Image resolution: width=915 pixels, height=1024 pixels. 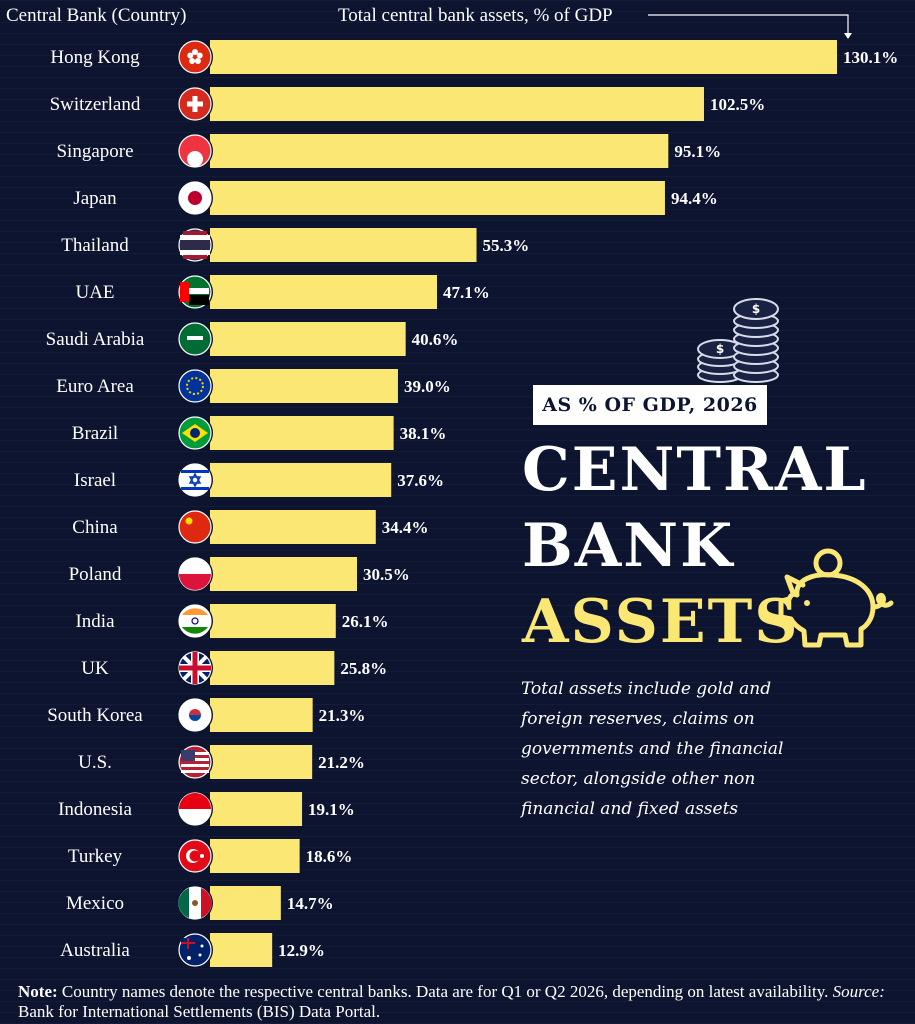 I want to click on category-label: Switzerland, so click(x=95, y=104).